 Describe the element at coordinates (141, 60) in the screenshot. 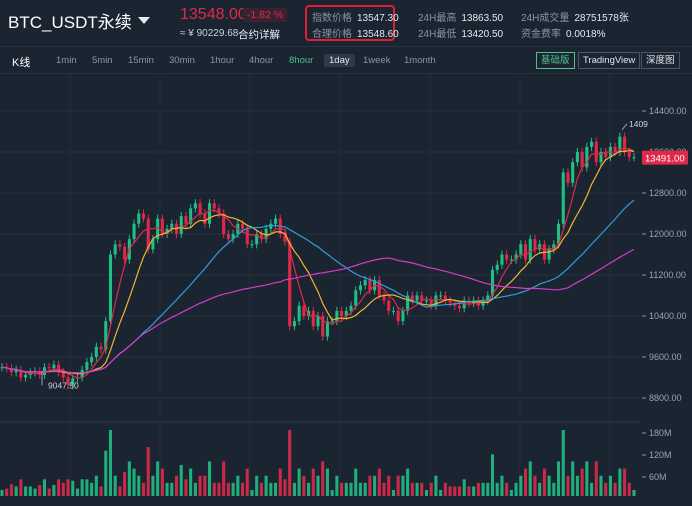

I see `tf-15min: 15min` at that location.